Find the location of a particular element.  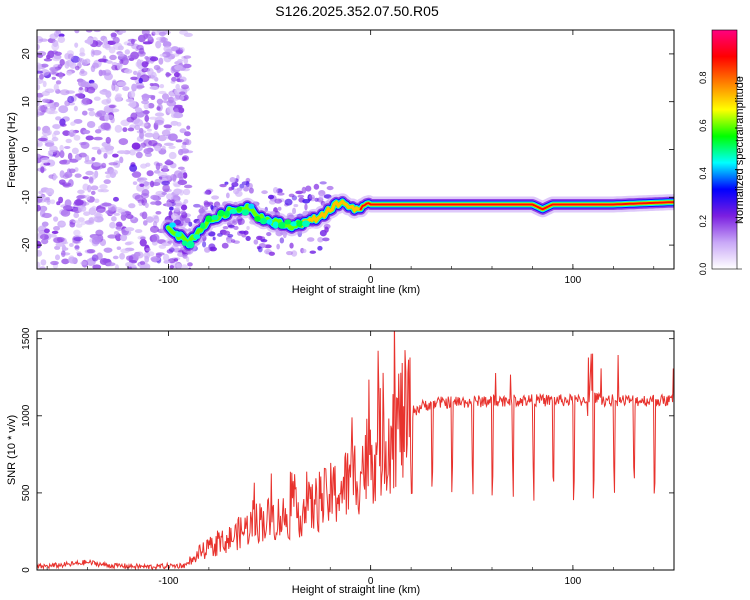

snr-x-tick-label: -100 is located at coordinates (168, 581).